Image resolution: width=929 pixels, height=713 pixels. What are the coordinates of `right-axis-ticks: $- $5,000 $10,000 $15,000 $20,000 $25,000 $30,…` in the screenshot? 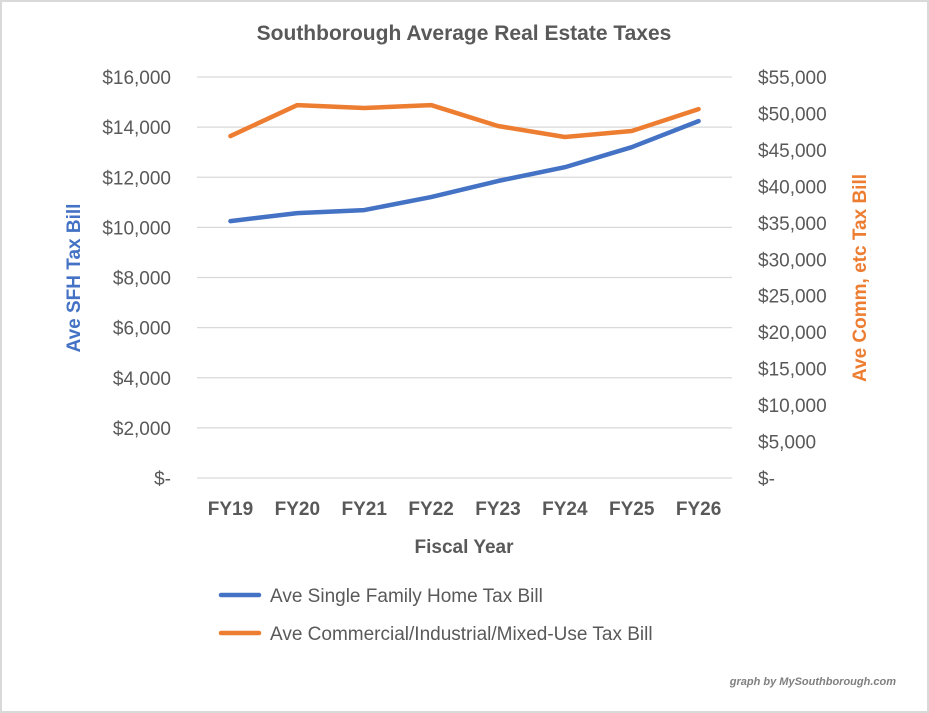 It's located at (792, 279).